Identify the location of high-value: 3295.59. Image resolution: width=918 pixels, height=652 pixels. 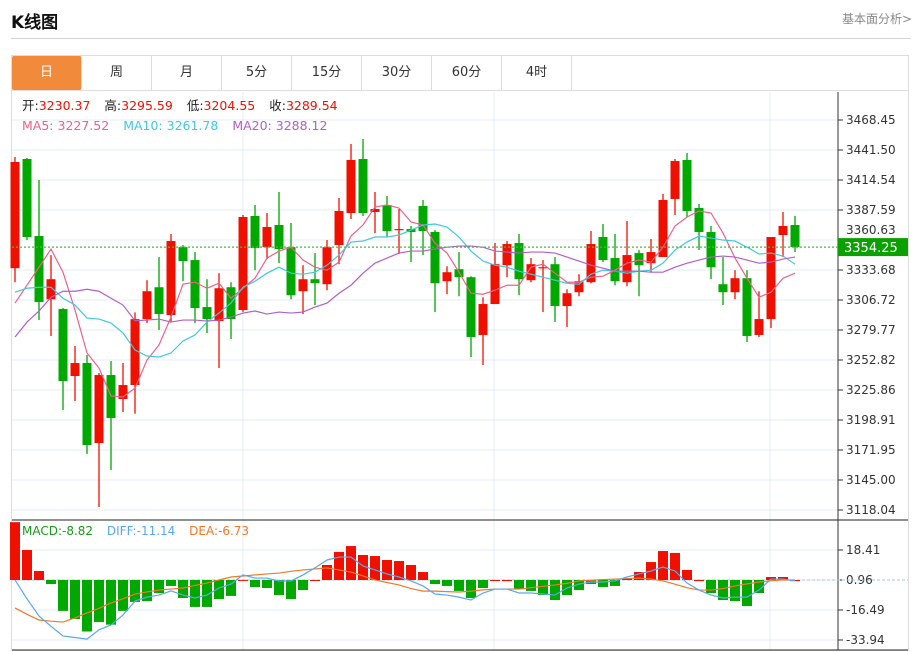
(147, 105).